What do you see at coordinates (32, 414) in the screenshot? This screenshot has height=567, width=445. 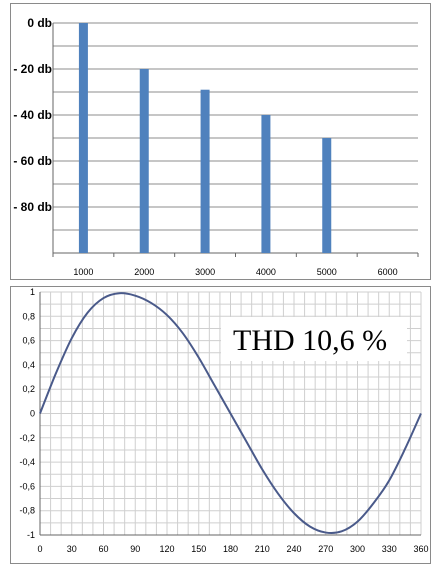 I see `y-tick-label: 0` at bounding box center [32, 414].